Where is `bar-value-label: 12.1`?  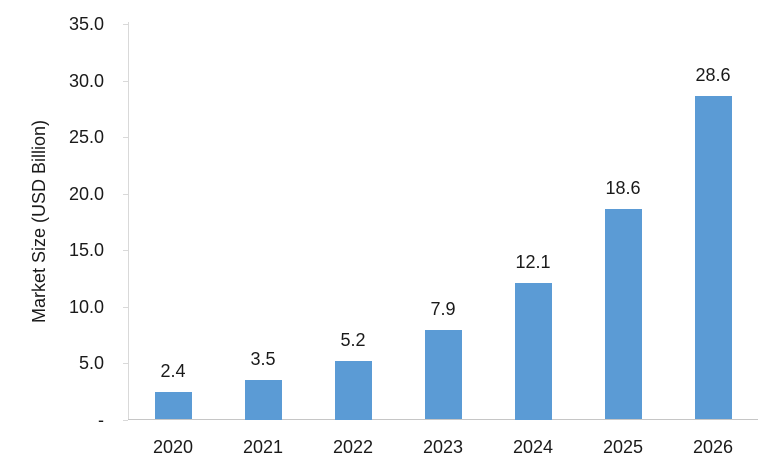 bar-value-label: 12.1 is located at coordinates (533, 262).